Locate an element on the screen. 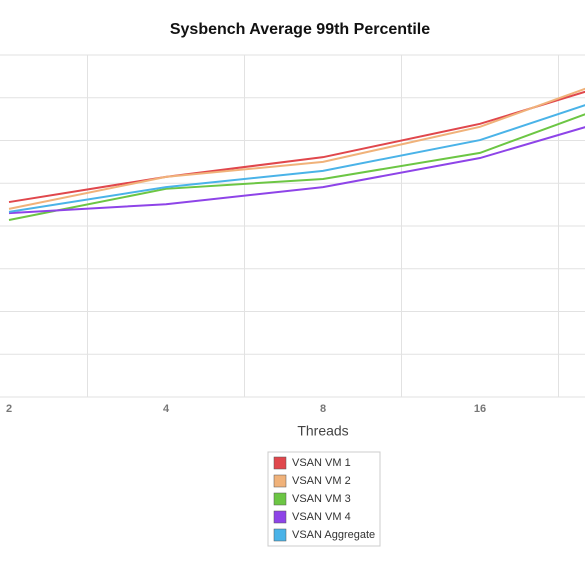 This screenshot has height=578, width=585. legend-label: VSAN VM 2 is located at coordinates (321, 481).